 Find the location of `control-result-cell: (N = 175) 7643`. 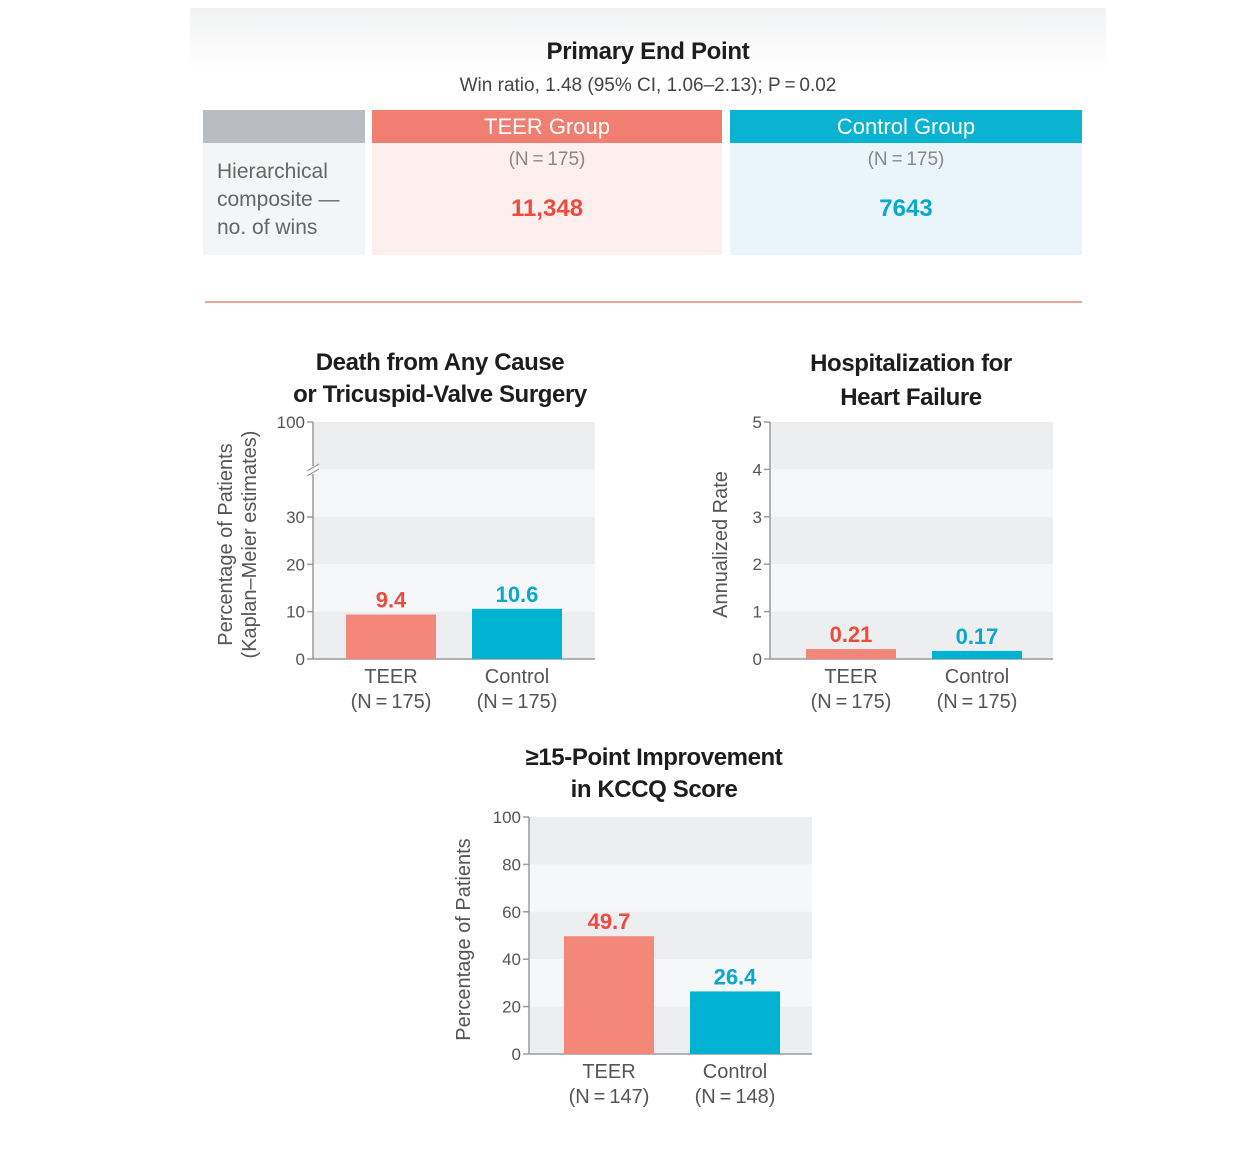

control-result-cell: (N = 175) 7643 is located at coordinates (906, 199).